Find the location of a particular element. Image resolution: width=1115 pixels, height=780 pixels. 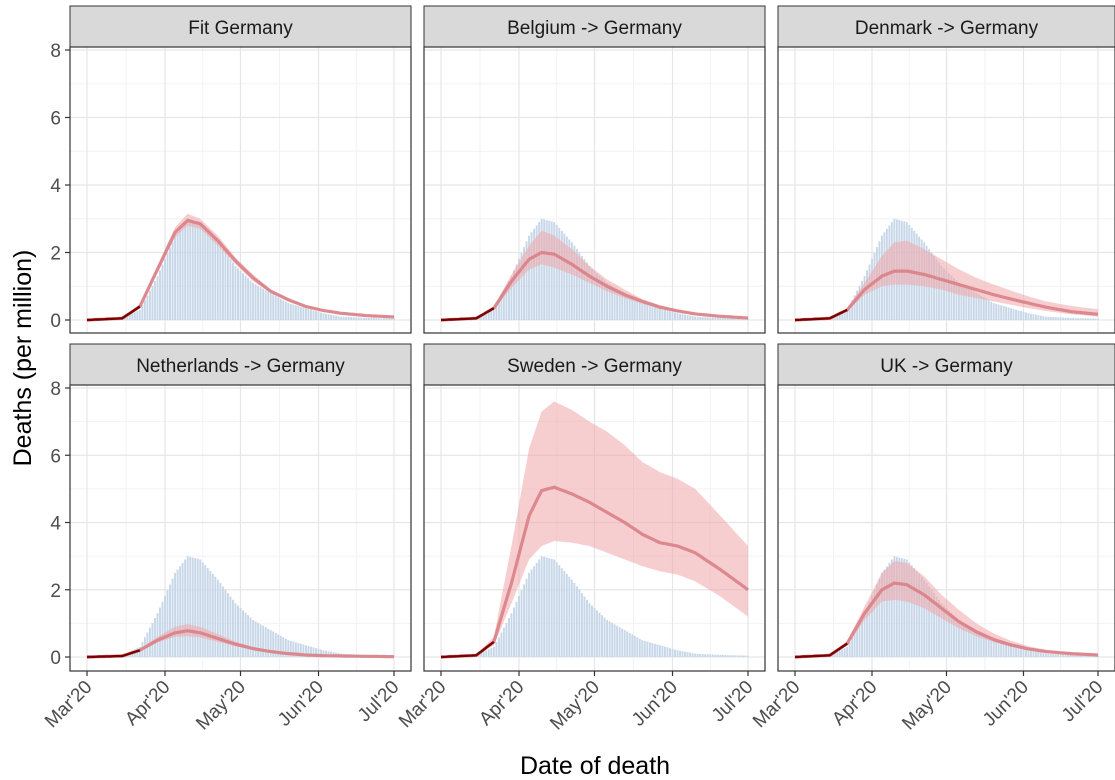

x-axis-title: Date of death is located at coordinates (595, 766).